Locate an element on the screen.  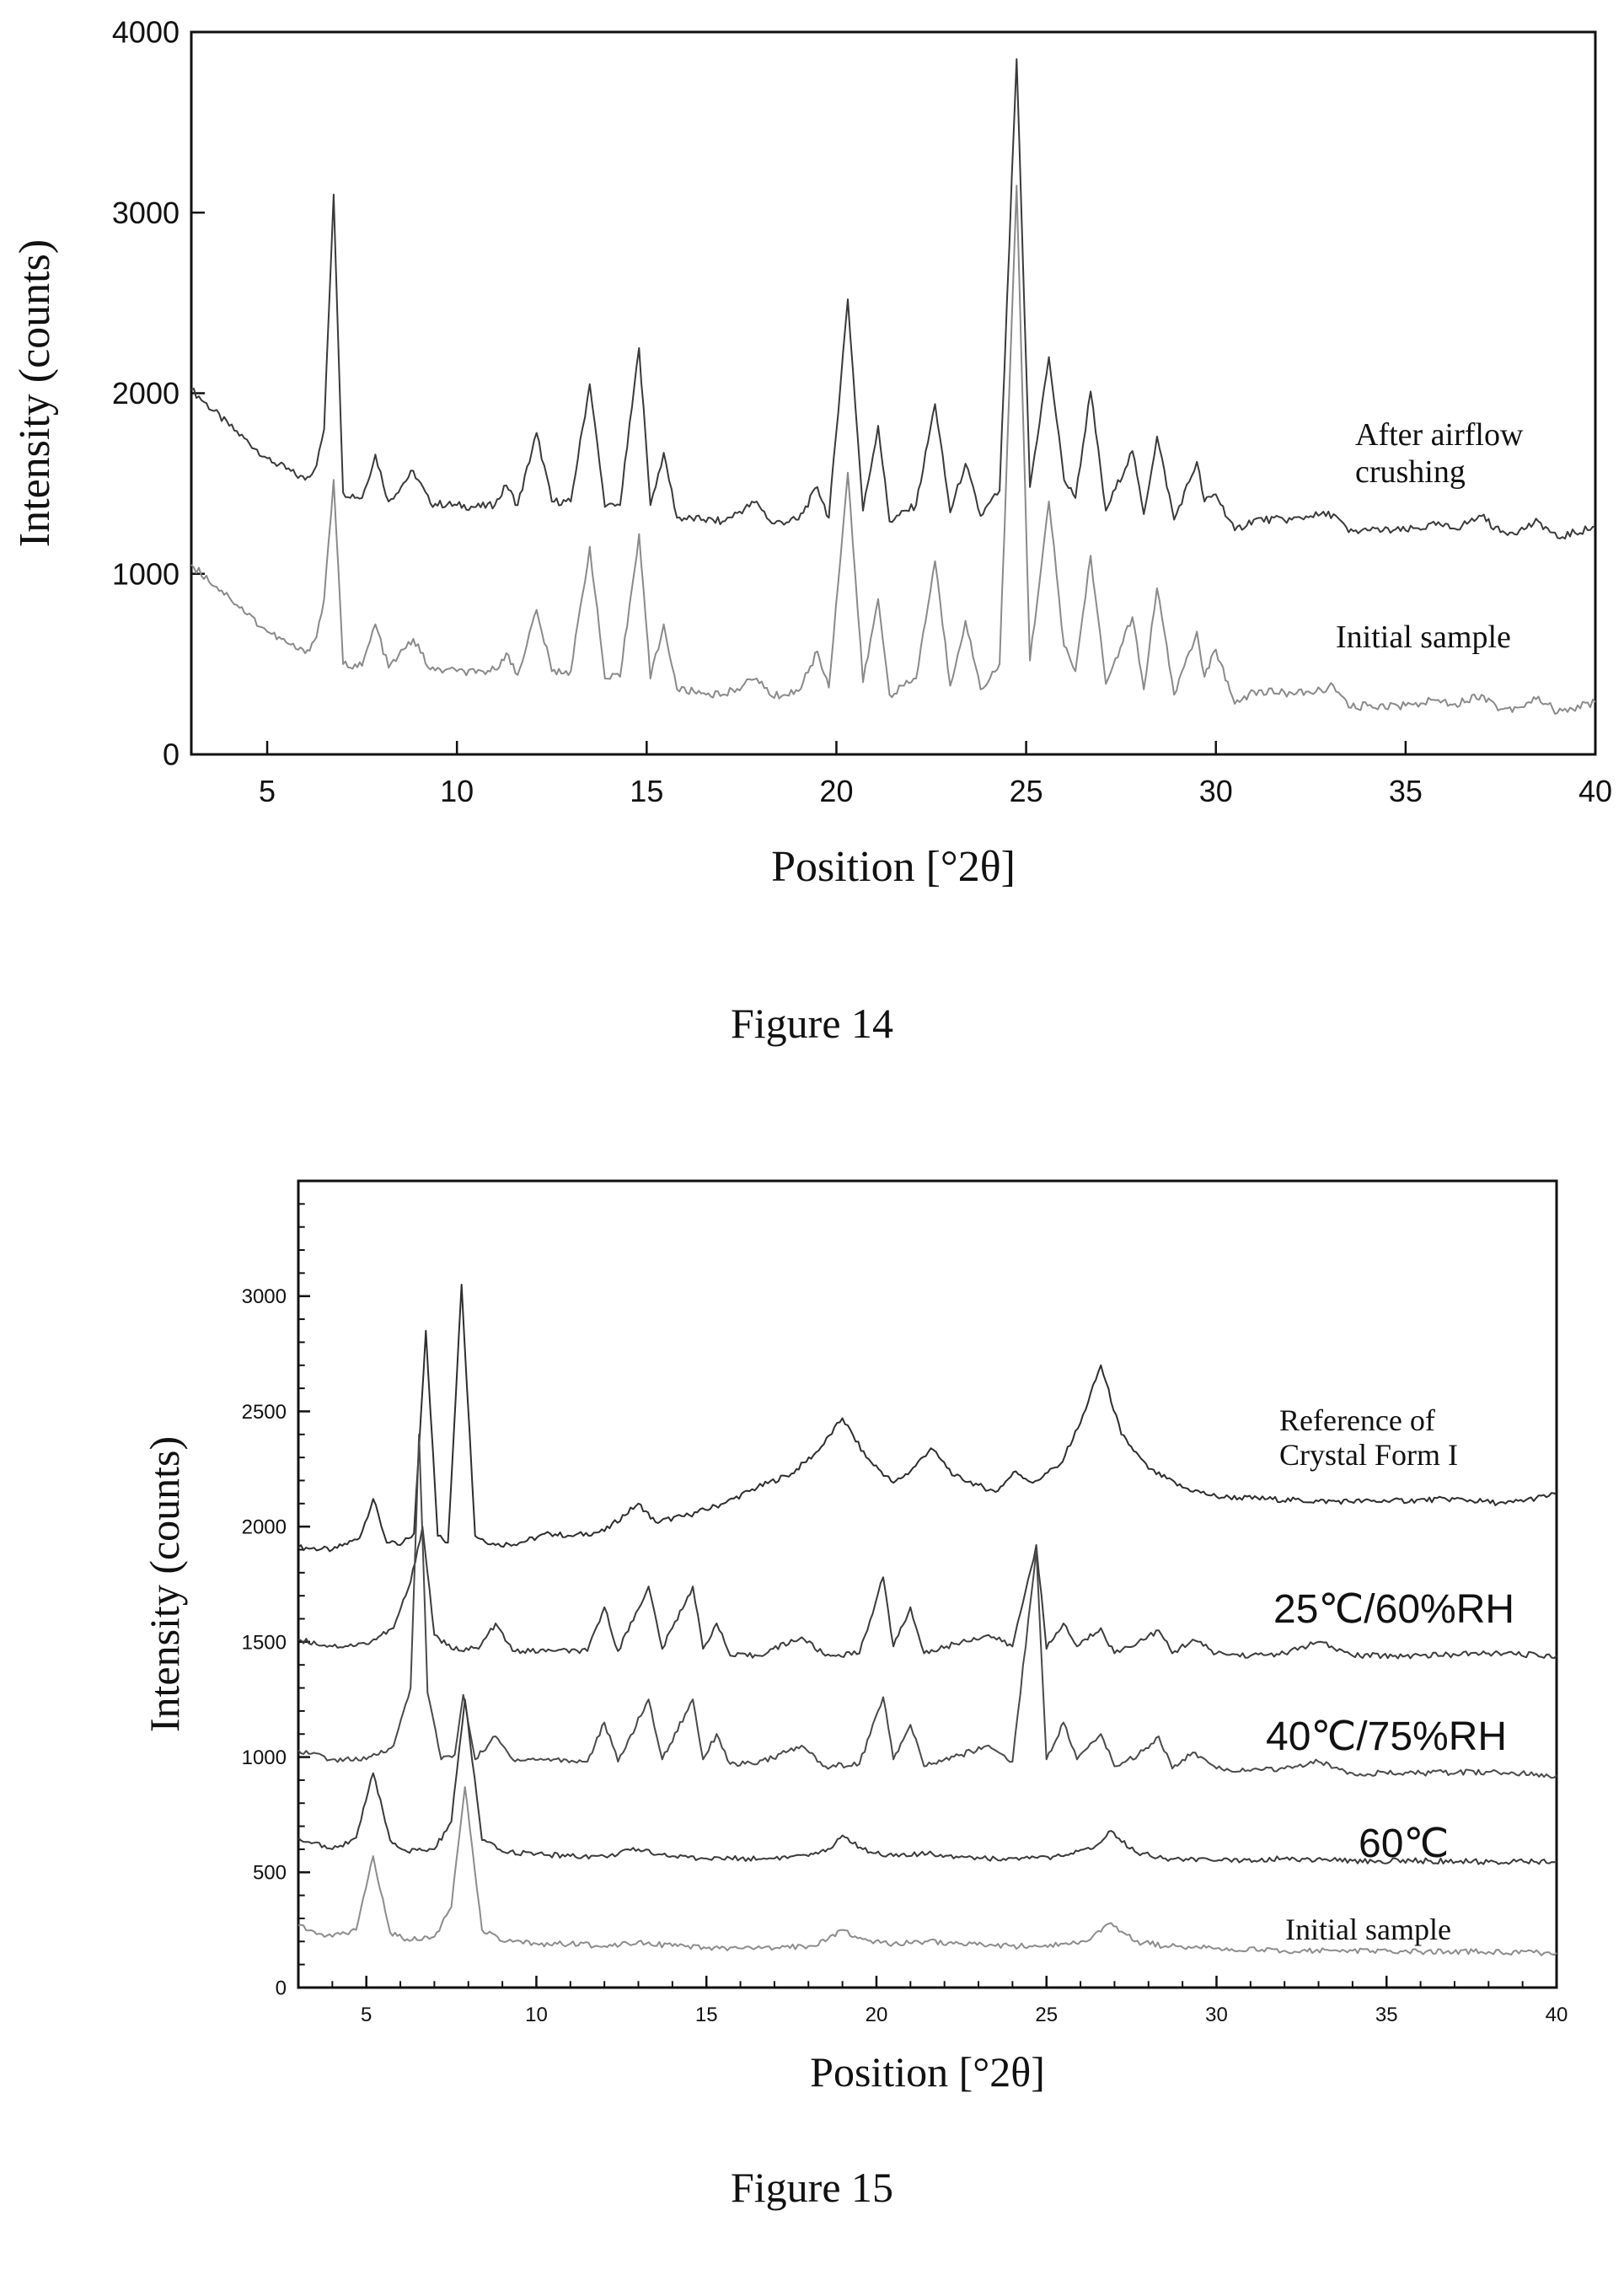
y-tick-label: 1500 is located at coordinates (264, 1642).